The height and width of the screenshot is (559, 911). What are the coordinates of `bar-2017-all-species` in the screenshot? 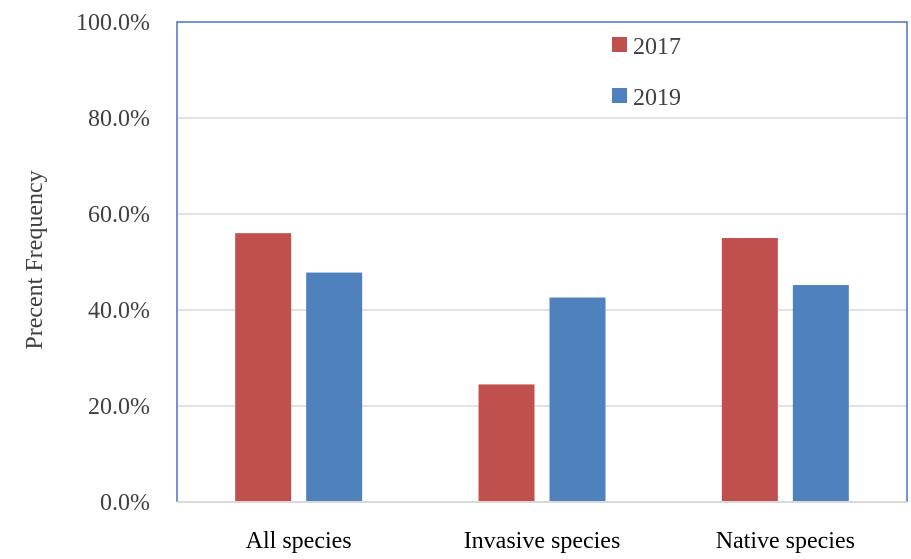 It's located at (263, 367).